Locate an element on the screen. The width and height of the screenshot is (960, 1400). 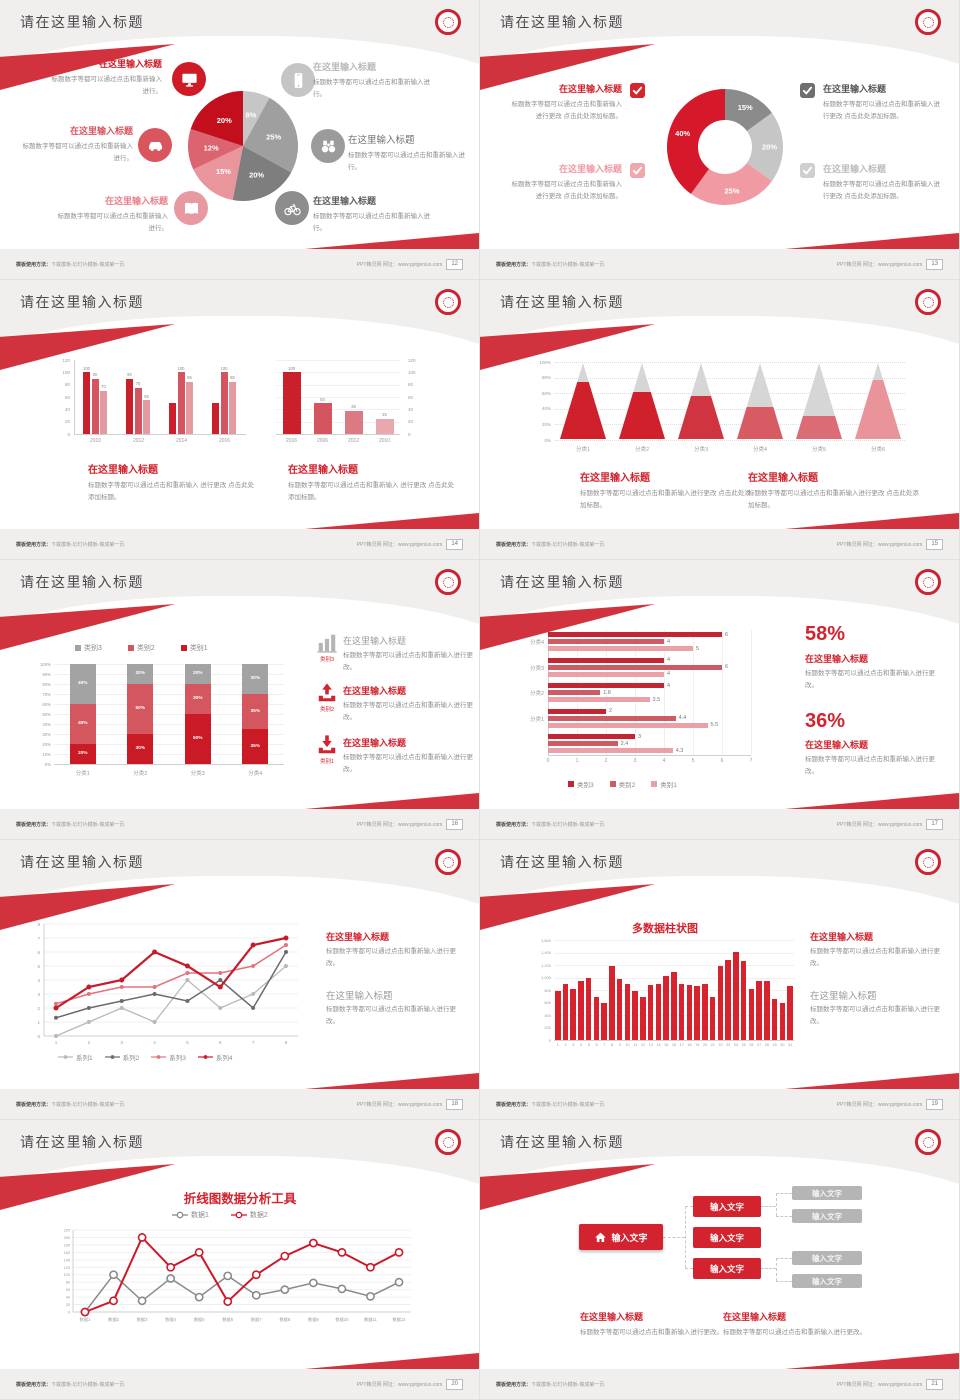
monitor-icon is located at coordinates (189, 79).